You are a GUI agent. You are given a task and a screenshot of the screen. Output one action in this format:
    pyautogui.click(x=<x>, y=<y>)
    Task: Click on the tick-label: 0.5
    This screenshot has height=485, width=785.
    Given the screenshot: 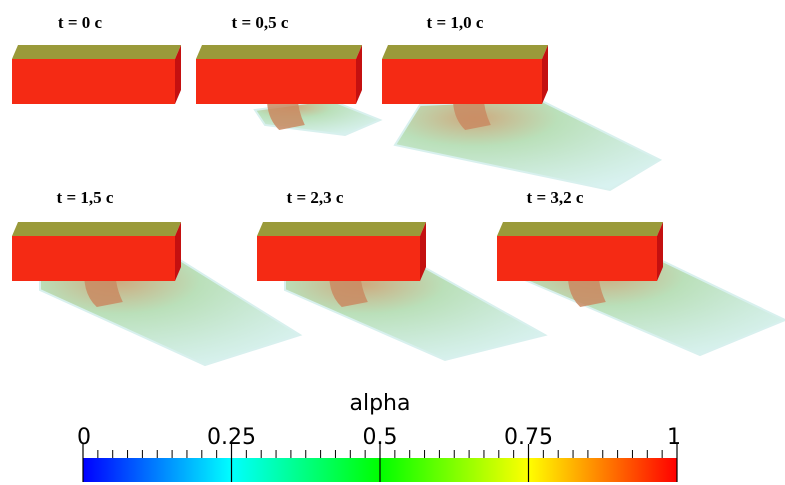 What is the action you would take?
    pyautogui.click(x=380, y=437)
    